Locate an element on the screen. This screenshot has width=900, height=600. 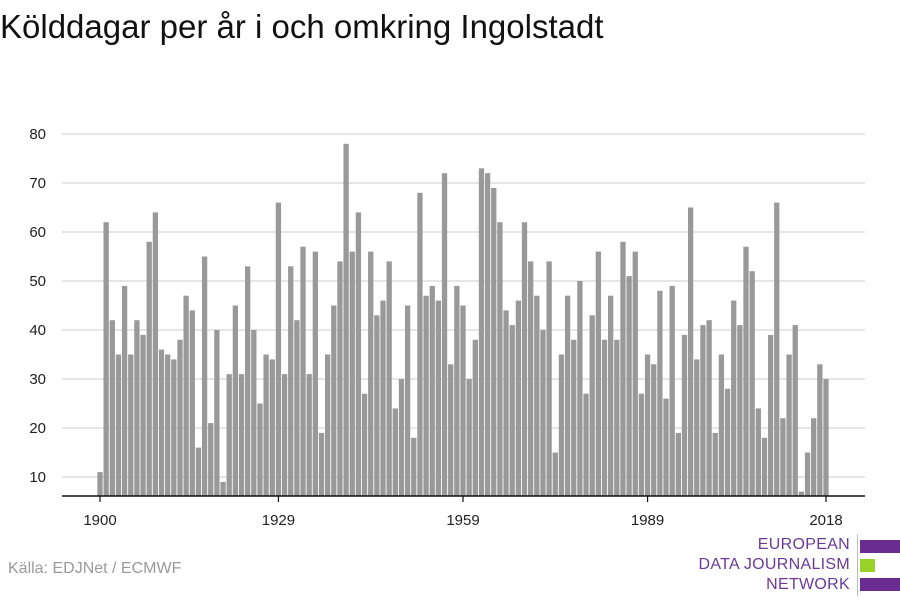
bar-1992 is located at coordinates (666, 447).